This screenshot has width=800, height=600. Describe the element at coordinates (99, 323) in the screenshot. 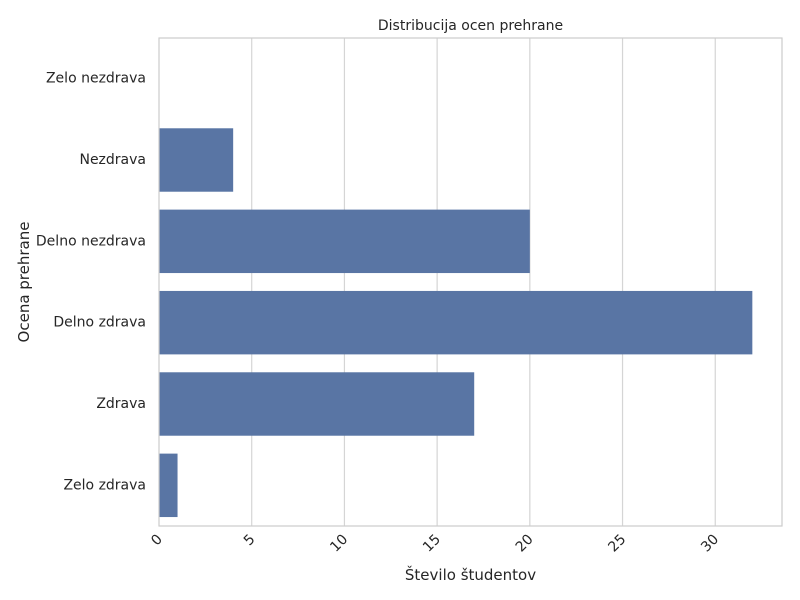

I see `y-tick-label-3: Delno zdrava` at that location.